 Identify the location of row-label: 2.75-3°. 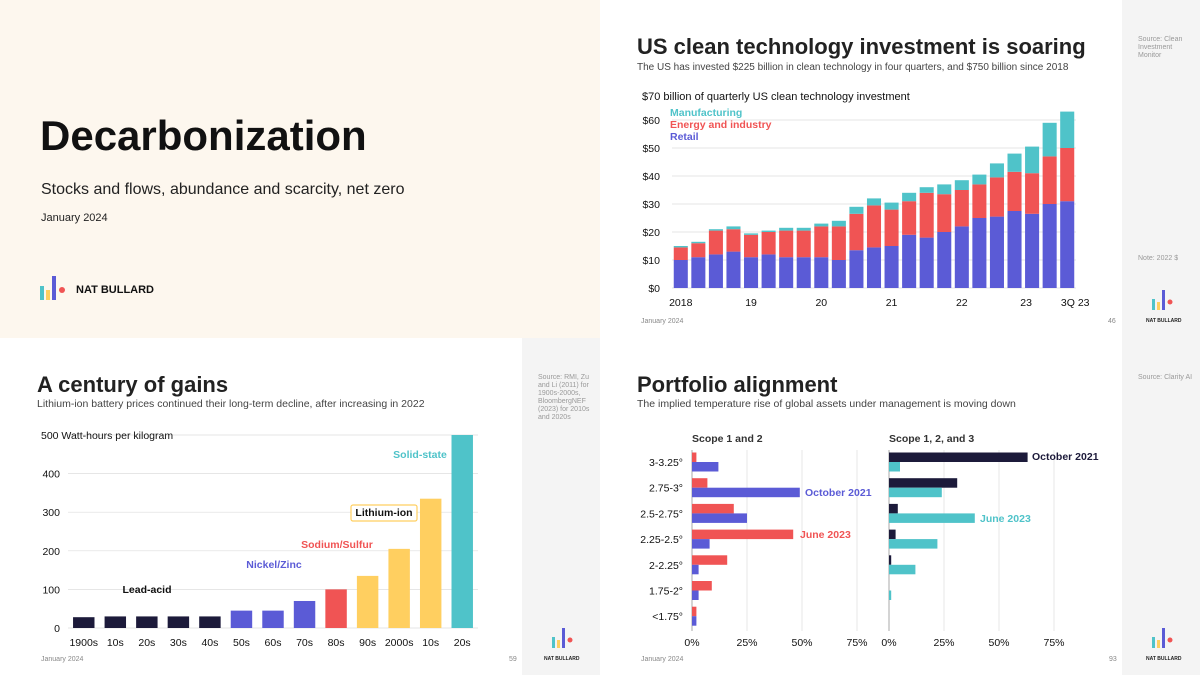
(666, 489).